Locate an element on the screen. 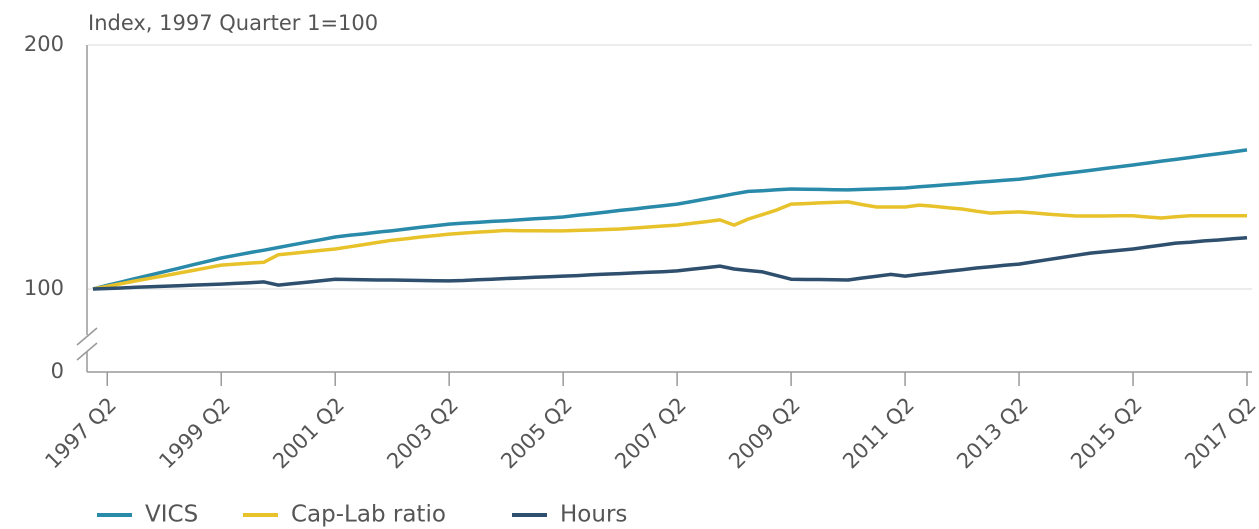 This screenshot has height=529, width=1259. x-tick-label: 2001 Q2 is located at coordinates (308, 433).